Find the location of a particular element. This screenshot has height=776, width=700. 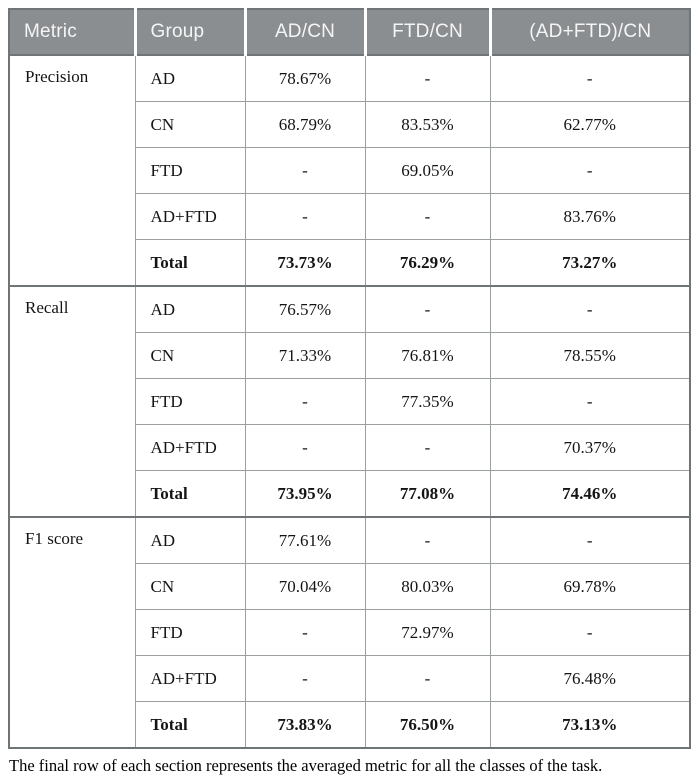

header-row: Metric Group AD/CN FTD/CN (AD+FTD)/CN is located at coordinates (349, 32).